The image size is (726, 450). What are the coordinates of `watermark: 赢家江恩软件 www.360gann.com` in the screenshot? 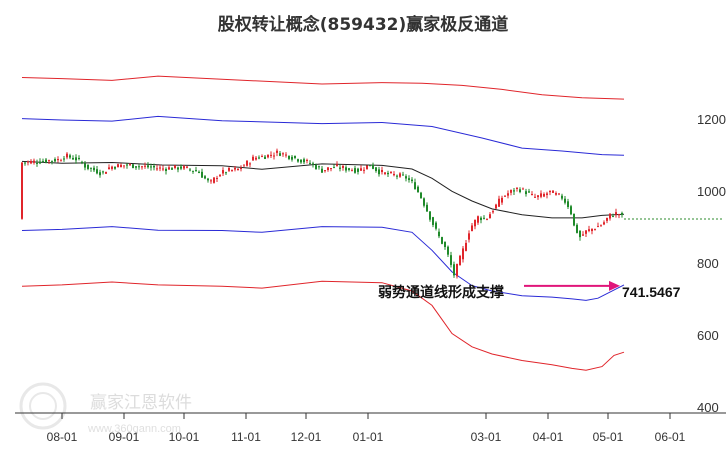 It's located at (105, 408).